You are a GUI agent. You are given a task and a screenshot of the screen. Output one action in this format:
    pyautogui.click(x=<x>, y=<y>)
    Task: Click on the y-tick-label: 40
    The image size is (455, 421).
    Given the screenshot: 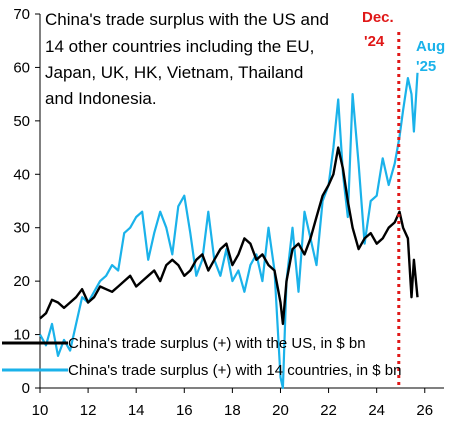 What is the action you would take?
    pyautogui.click(x=21, y=174)
    